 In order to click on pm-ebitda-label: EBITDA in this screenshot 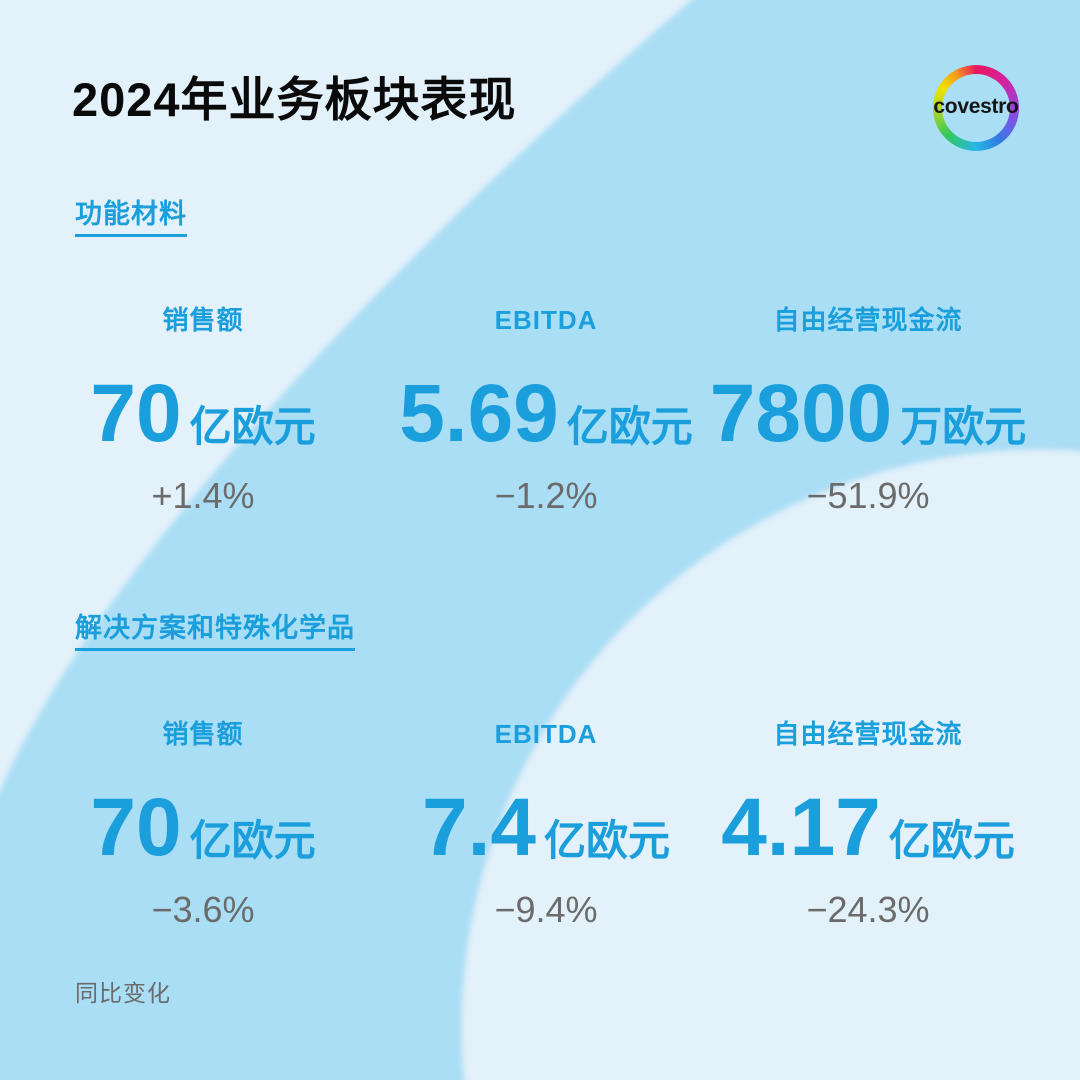, I will do `click(546, 320)`.